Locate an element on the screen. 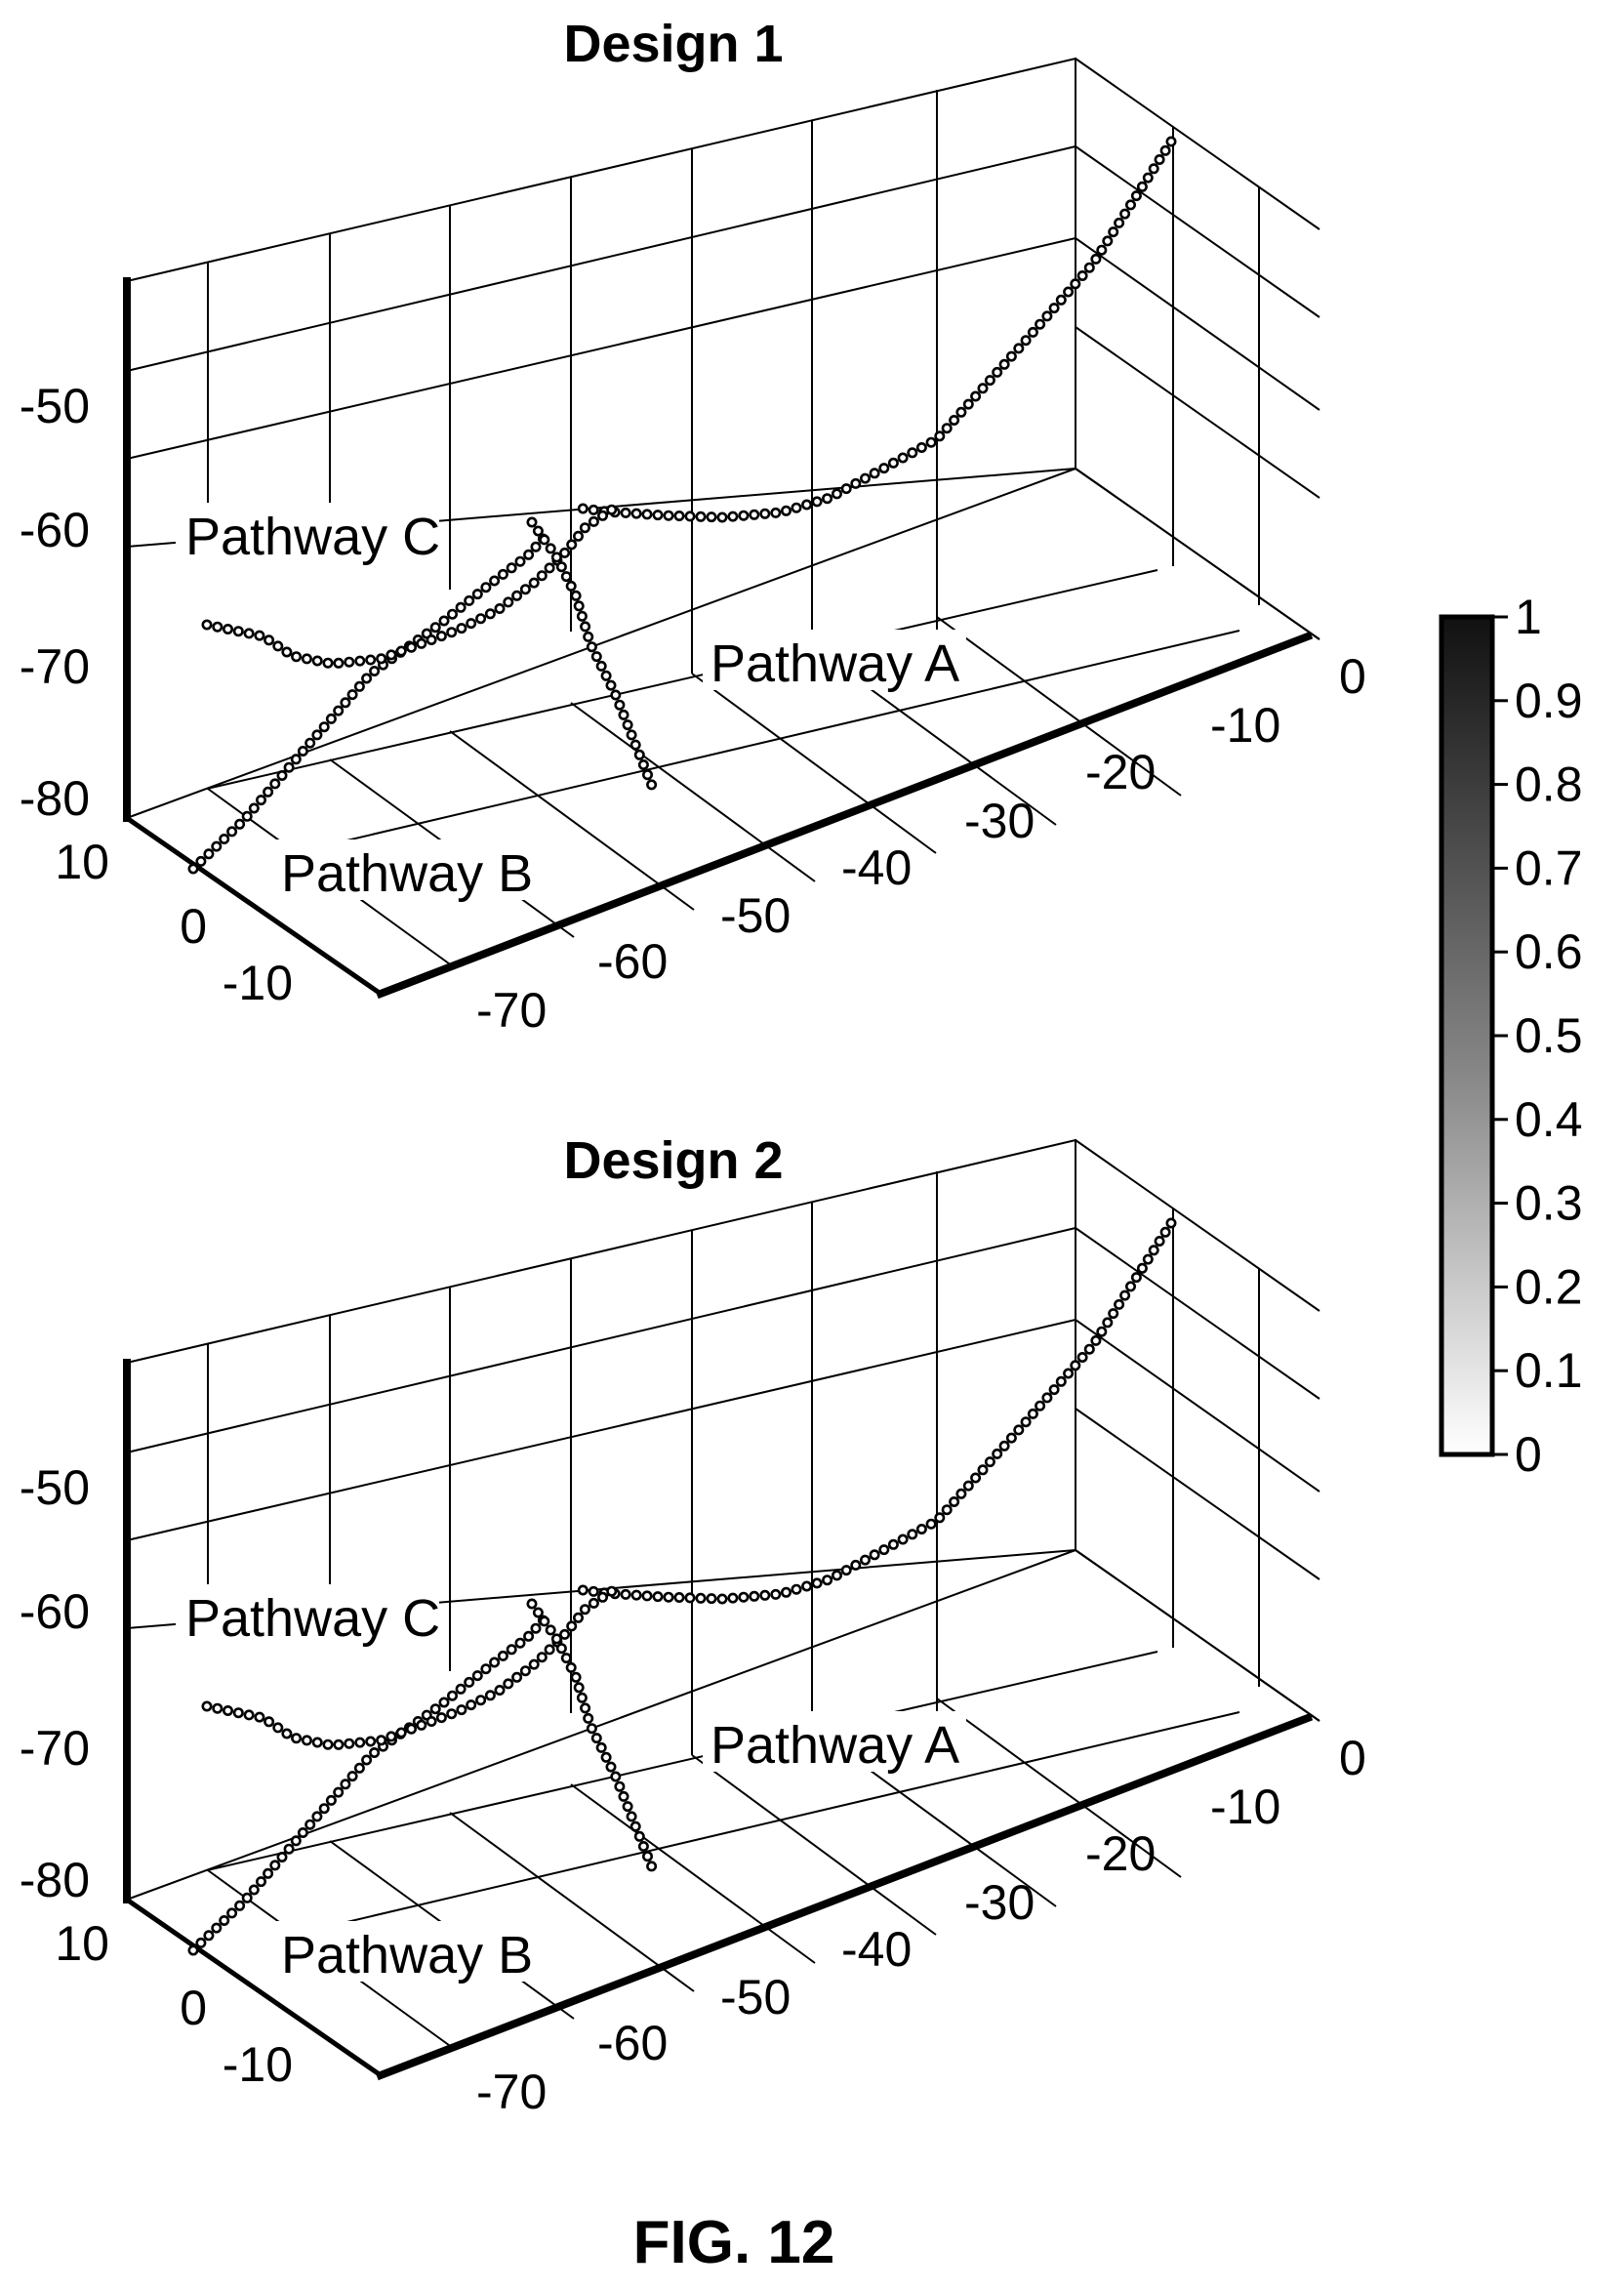  plot-title: Design 2 is located at coordinates (673, 1161).